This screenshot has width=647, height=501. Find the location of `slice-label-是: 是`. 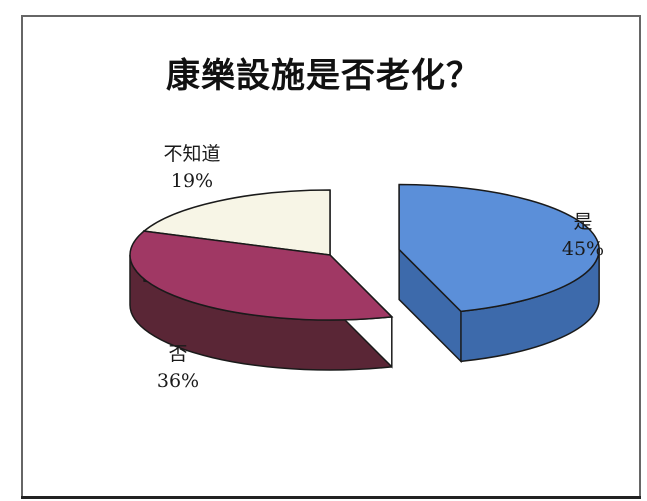

slice-label-是: 是 is located at coordinates (582, 222).